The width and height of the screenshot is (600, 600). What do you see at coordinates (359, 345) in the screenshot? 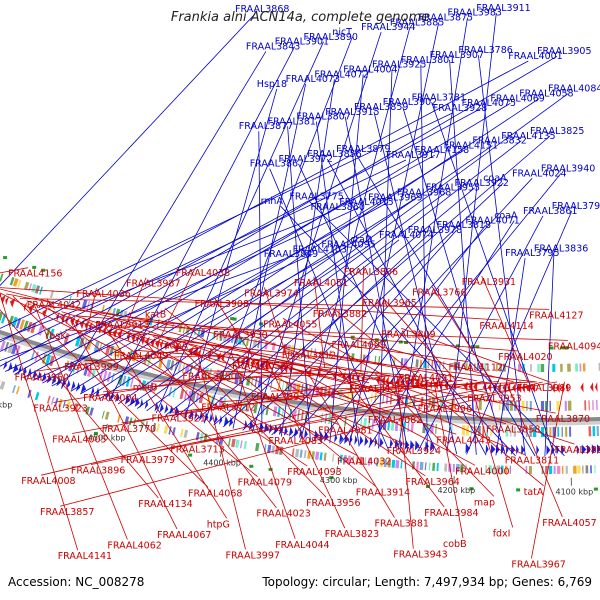
I see `gene-label-bottom: FRAAL4009` at bounding box center [359, 345].